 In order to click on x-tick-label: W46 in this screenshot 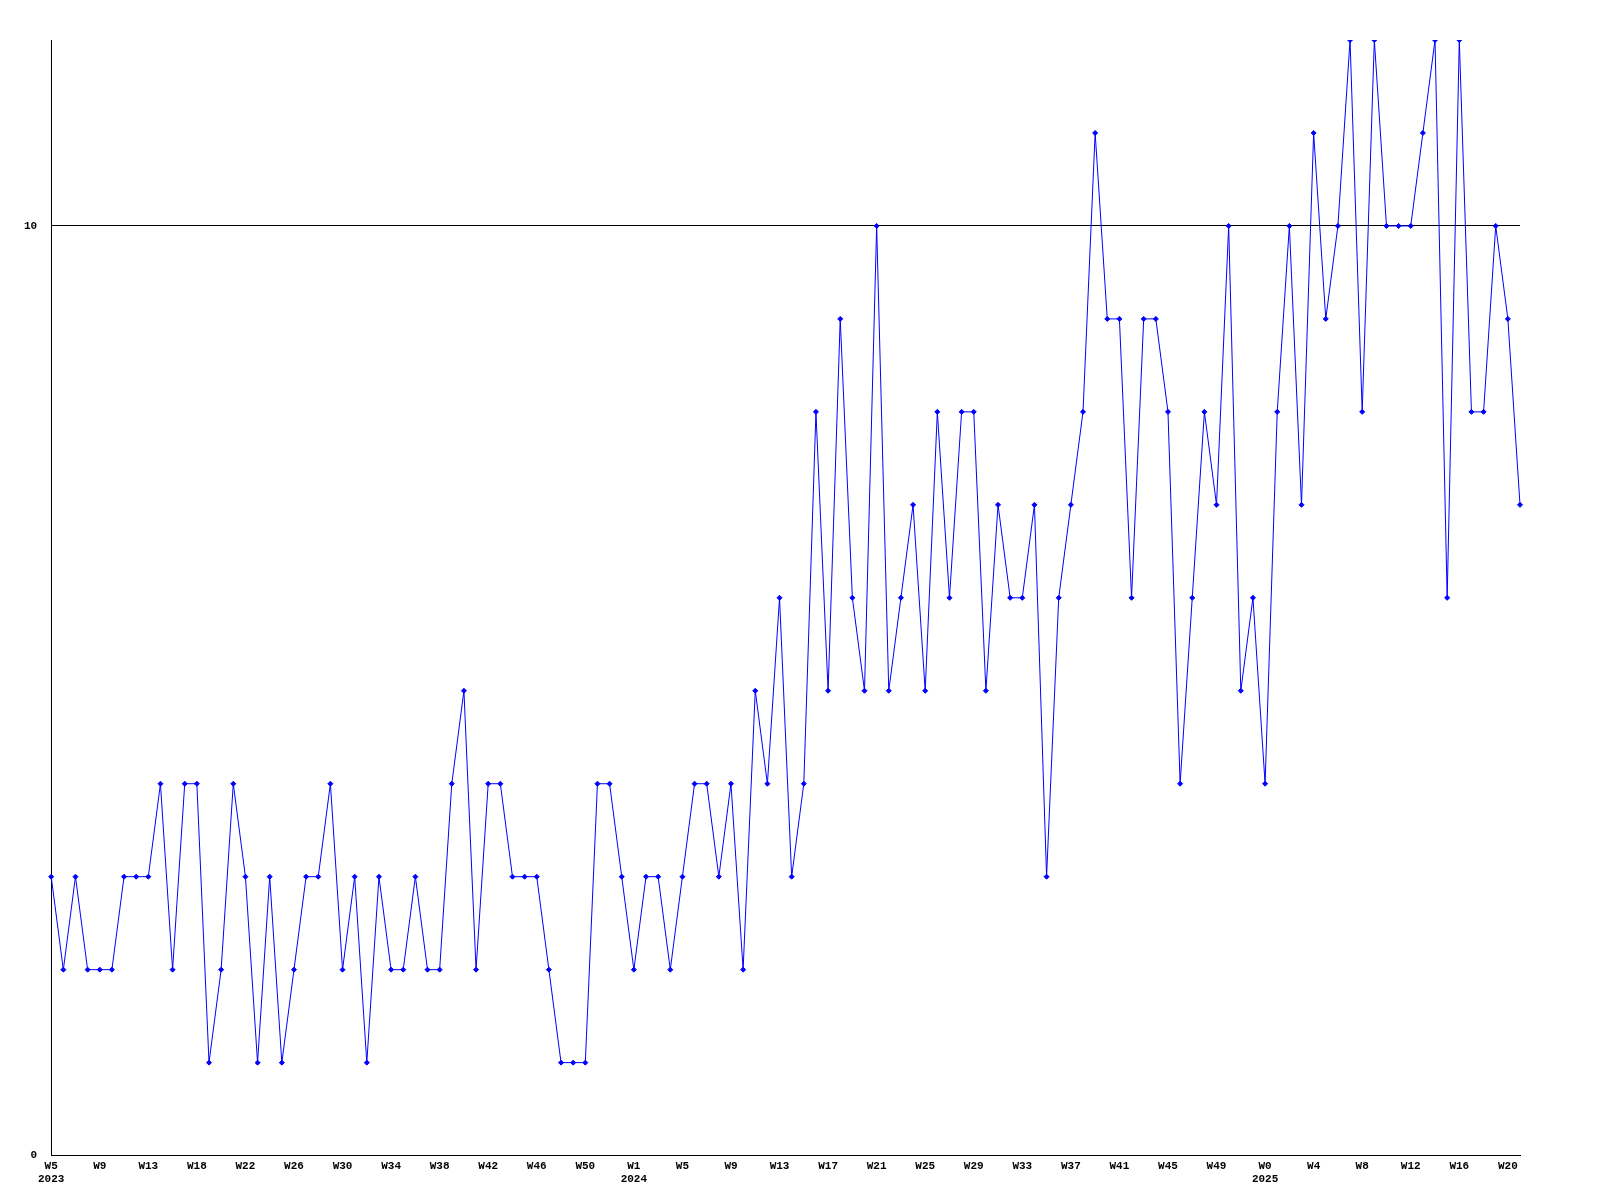, I will do `click(536, 1165)`.